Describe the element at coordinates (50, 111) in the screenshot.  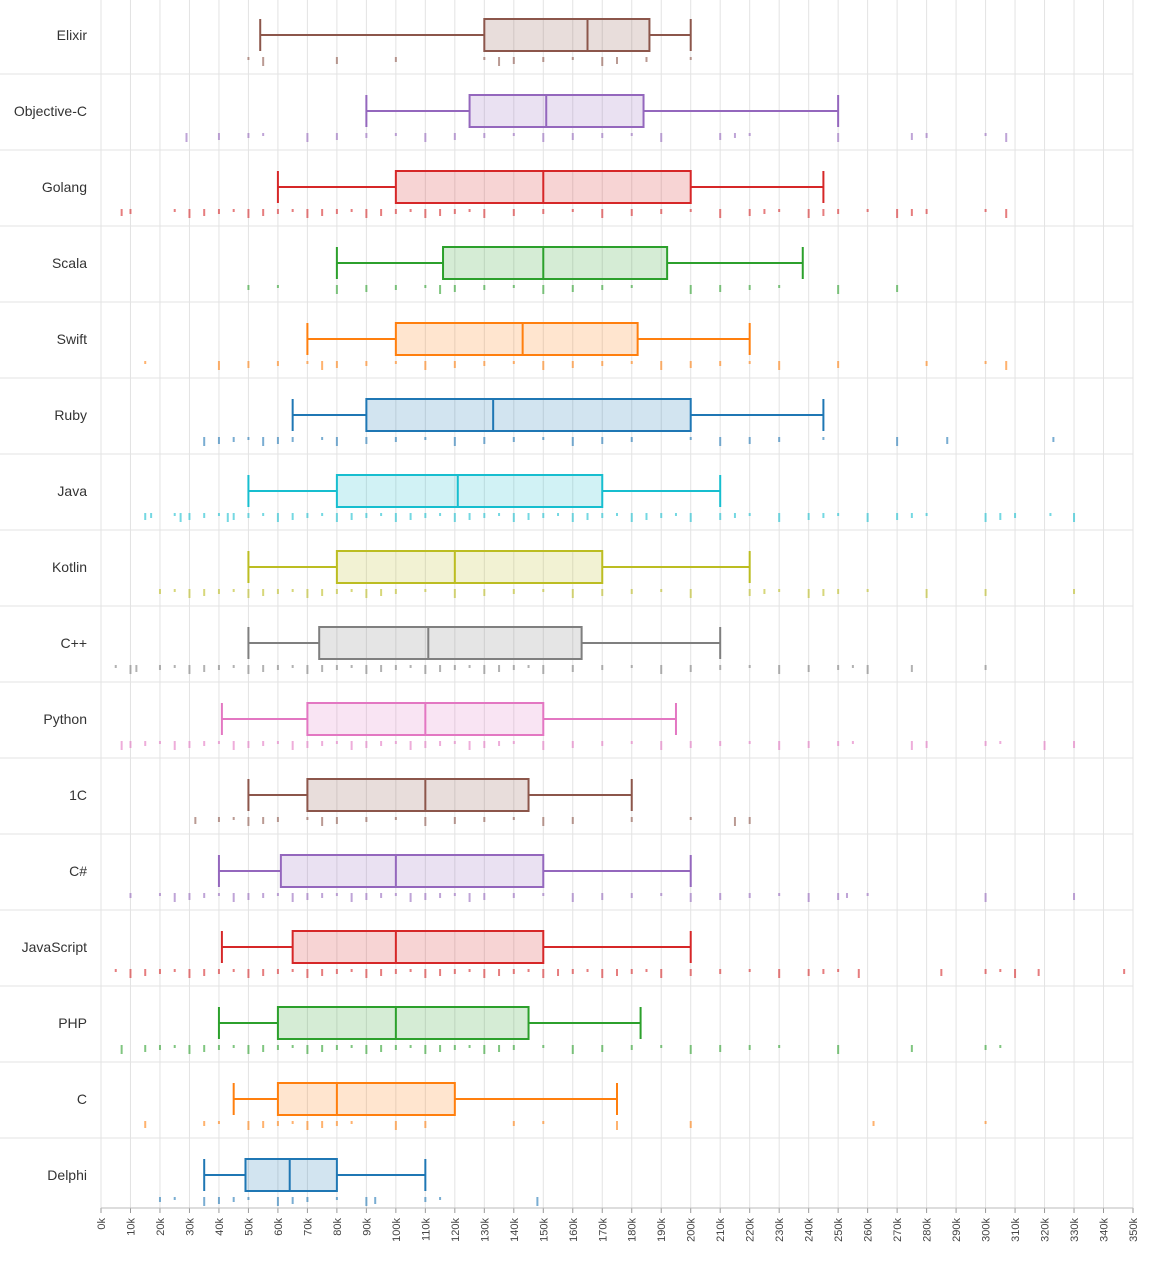
I see `category-label: Objective-C` at that location.